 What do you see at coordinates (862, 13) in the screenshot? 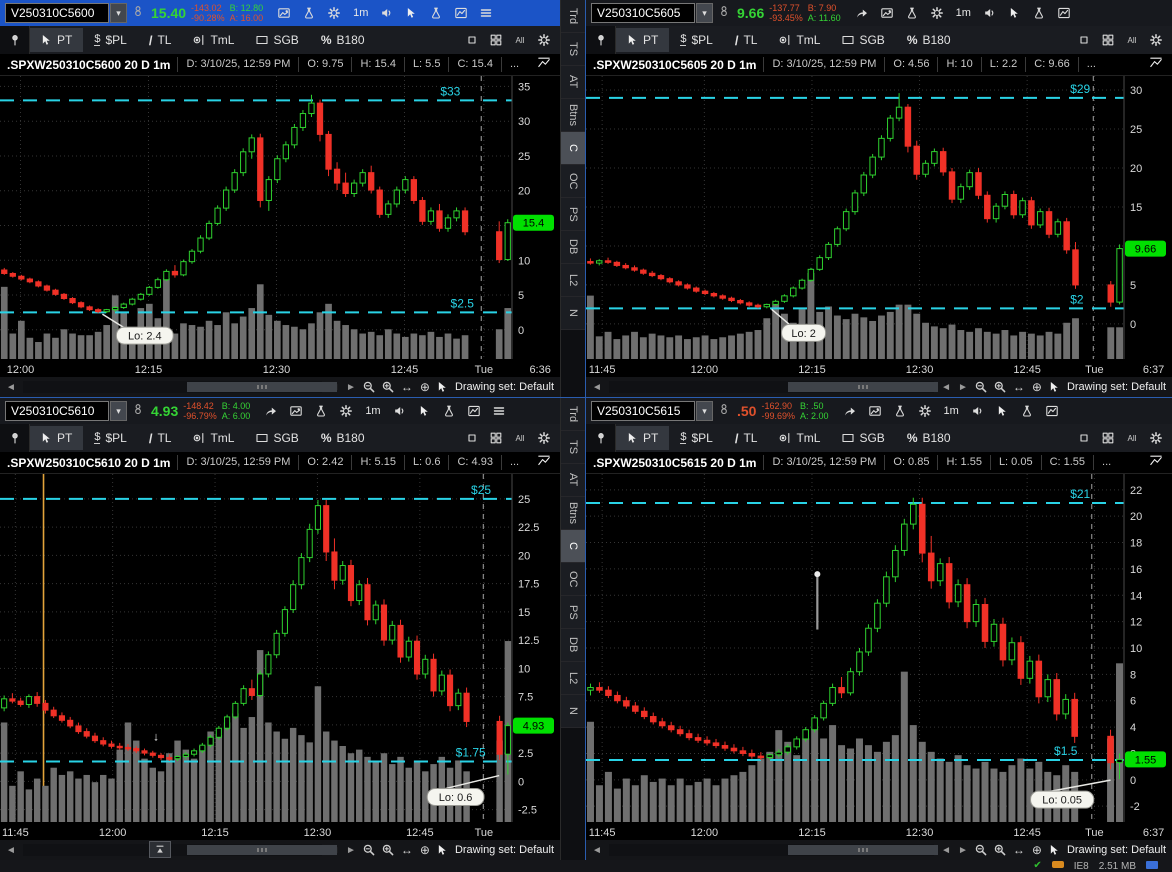
I see `header-share-icon` at bounding box center [862, 13].